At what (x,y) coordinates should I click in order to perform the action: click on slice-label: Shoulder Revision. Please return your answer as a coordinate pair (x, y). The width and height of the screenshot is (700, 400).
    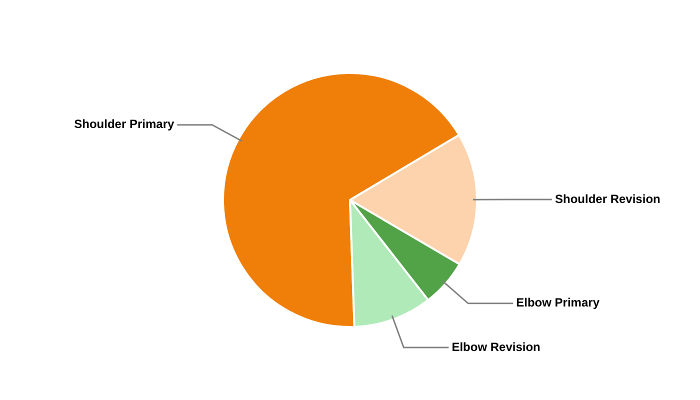
    Looking at the image, I should click on (607, 199).